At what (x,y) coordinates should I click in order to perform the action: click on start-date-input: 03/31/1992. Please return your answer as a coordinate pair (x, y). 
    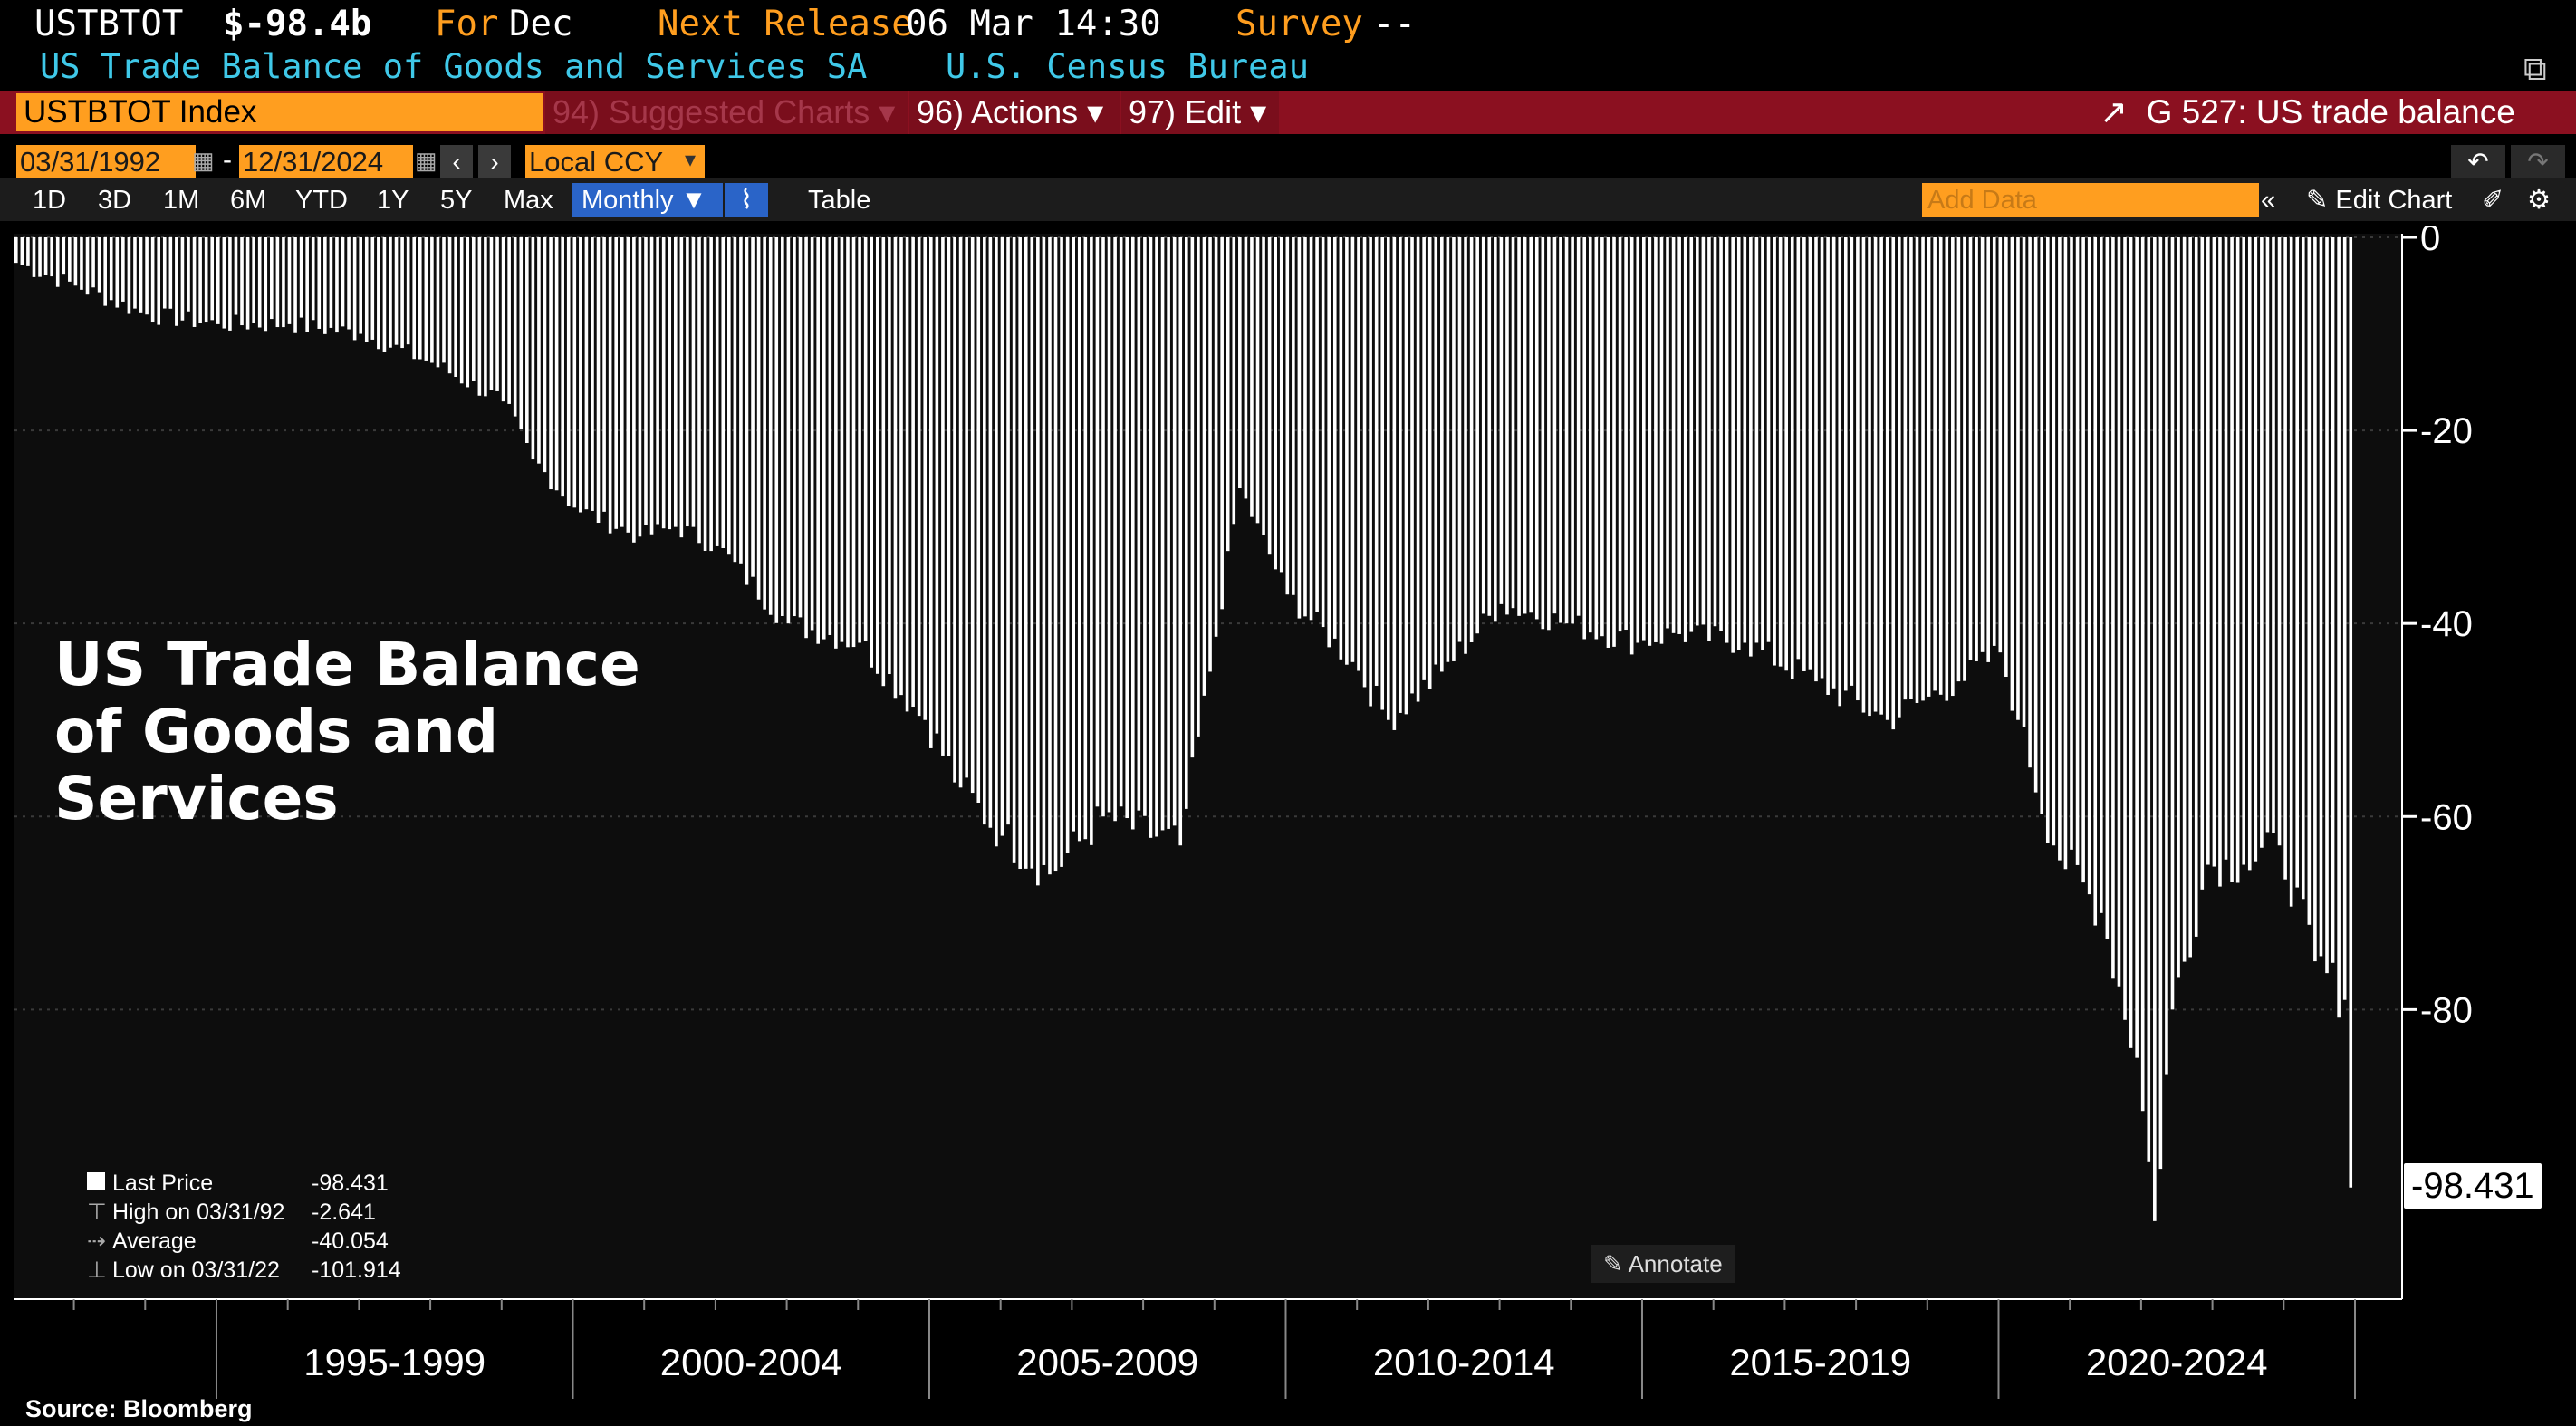
    Looking at the image, I should click on (106, 162).